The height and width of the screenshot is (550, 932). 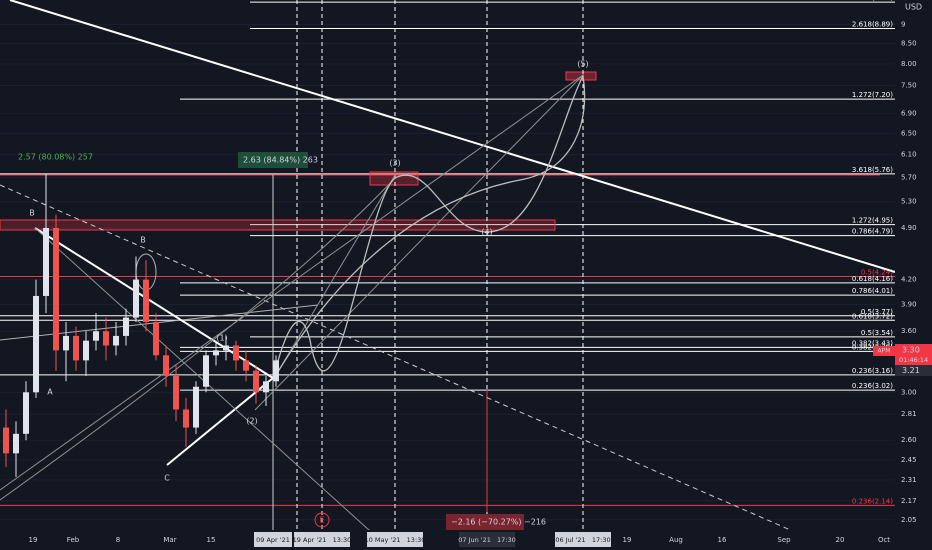 I want to click on y-tick-label: 5.30, so click(x=909, y=202).